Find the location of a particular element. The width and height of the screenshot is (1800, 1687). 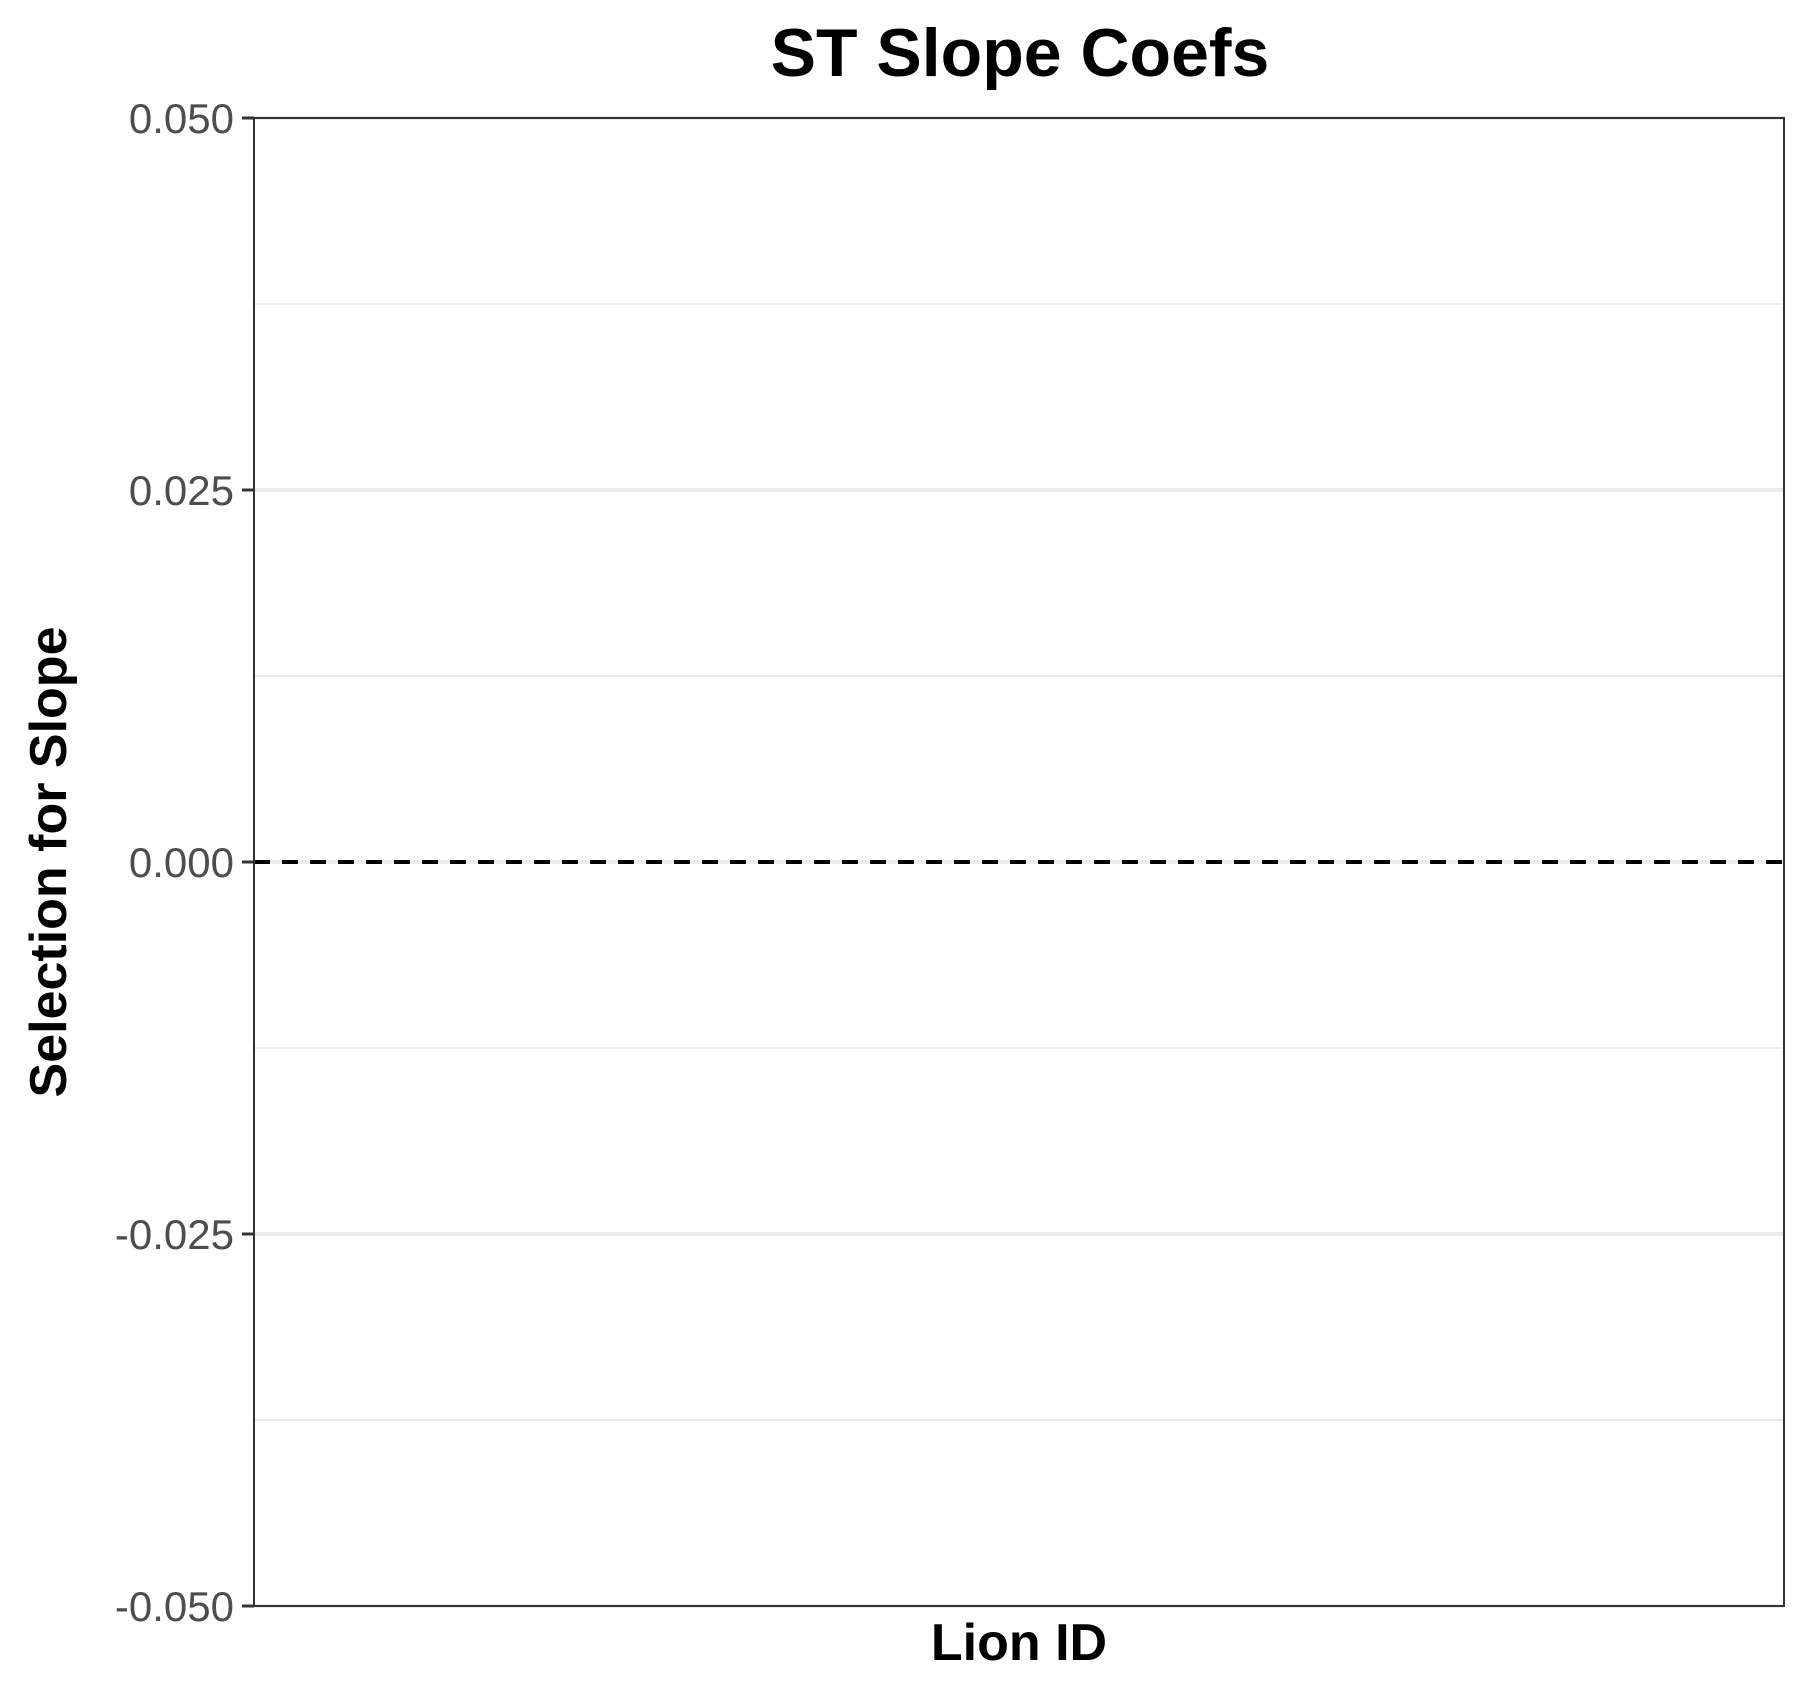

y-tick-label: 0.000 is located at coordinates (181, 862).